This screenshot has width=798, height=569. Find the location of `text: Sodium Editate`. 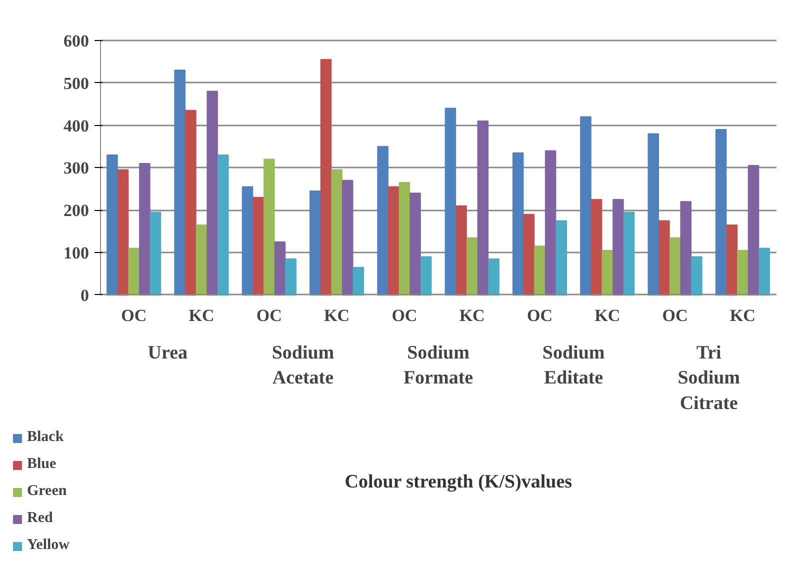

text: Sodium Editate is located at coordinates (573, 365).